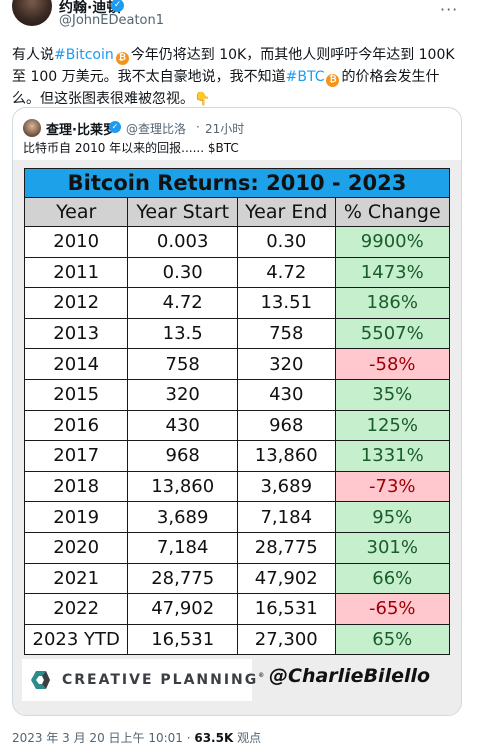  I want to click on year-start-cell: 320, so click(182, 394).